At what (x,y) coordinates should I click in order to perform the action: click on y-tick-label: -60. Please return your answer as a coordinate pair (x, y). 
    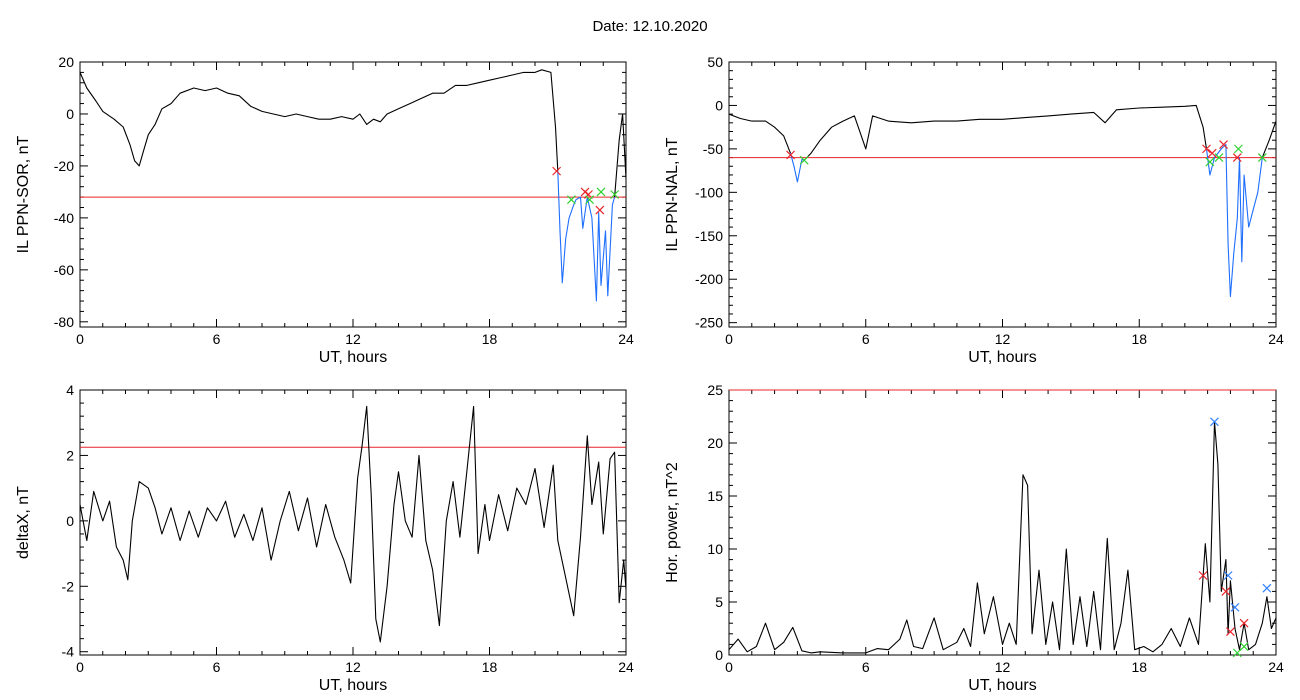
    Looking at the image, I should click on (64, 270).